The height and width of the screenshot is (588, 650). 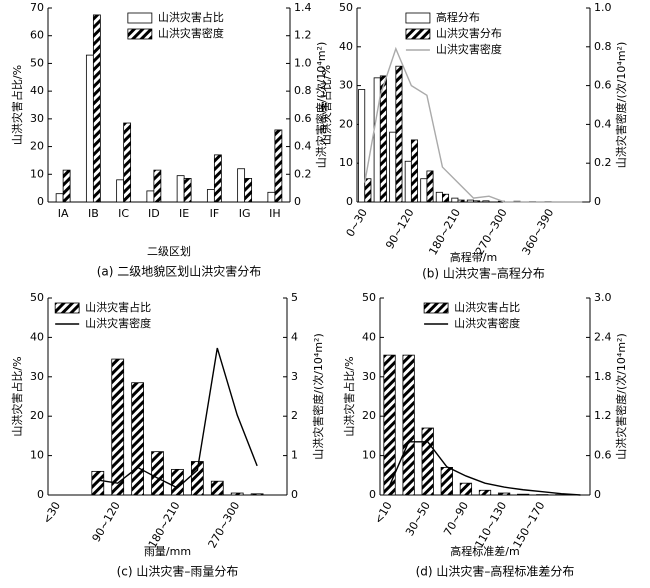 I want to click on x-tick-label: 30~50, so click(x=418, y=519).